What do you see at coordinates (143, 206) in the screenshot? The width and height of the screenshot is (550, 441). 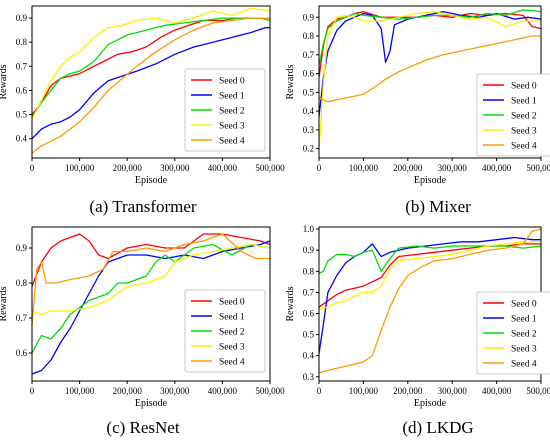 I see `subfigure-caption: (a) Transformer` at bounding box center [143, 206].